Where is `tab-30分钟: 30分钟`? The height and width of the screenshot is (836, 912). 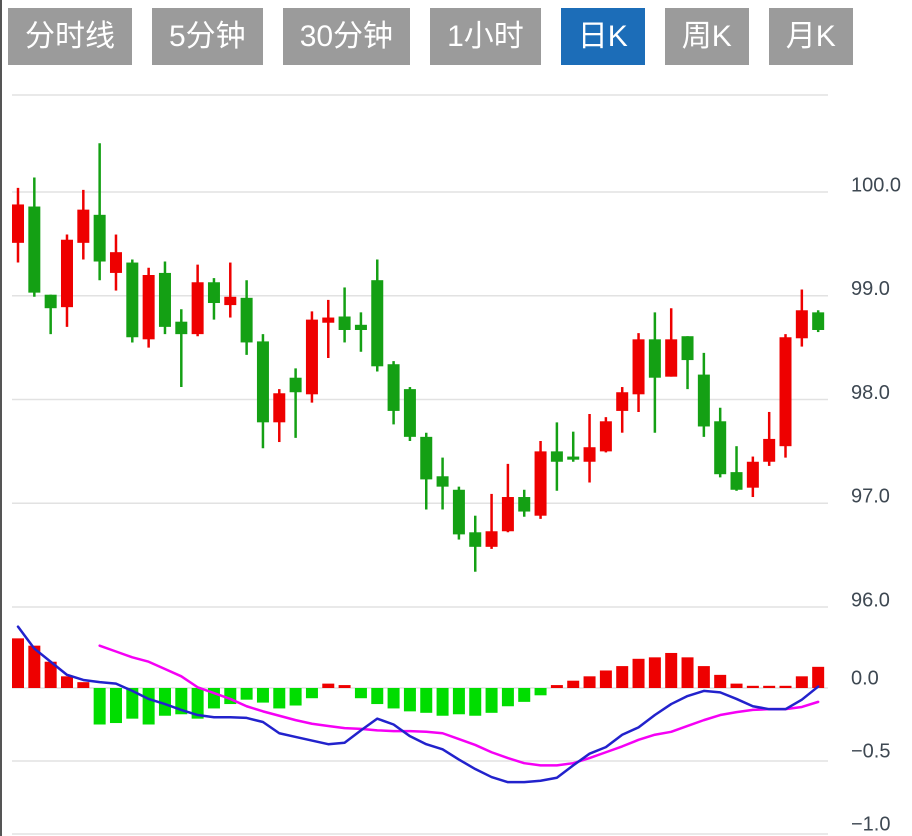
tab-30分钟: 30分钟 is located at coordinates (346, 36).